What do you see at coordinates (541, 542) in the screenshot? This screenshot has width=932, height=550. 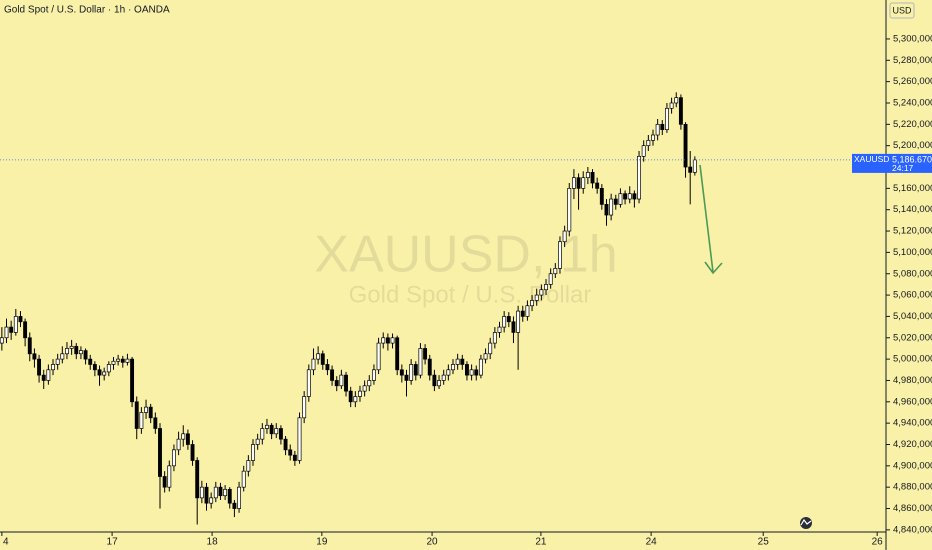 I see `x-tick-label: 21` at bounding box center [541, 542].